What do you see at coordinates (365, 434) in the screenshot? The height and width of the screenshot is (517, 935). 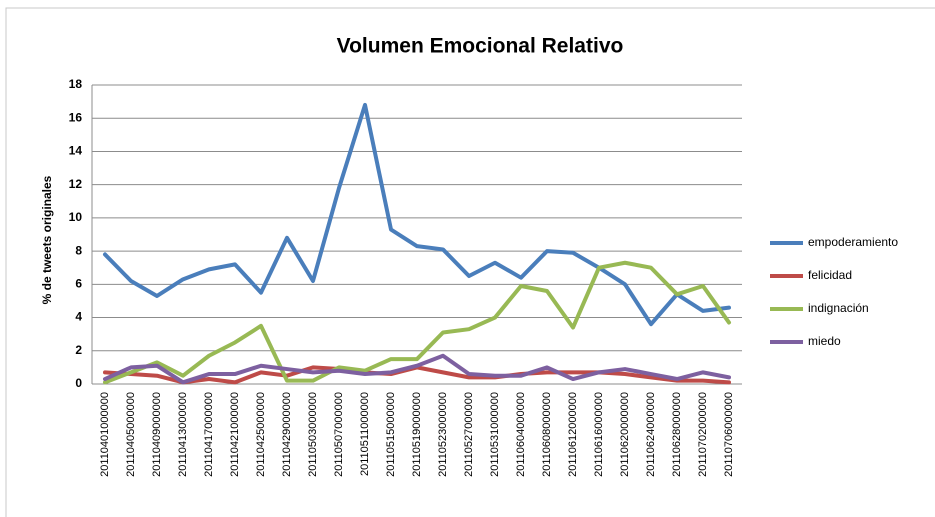 I see `x-tick-label: 20110511000000` at bounding box center [365, 434].